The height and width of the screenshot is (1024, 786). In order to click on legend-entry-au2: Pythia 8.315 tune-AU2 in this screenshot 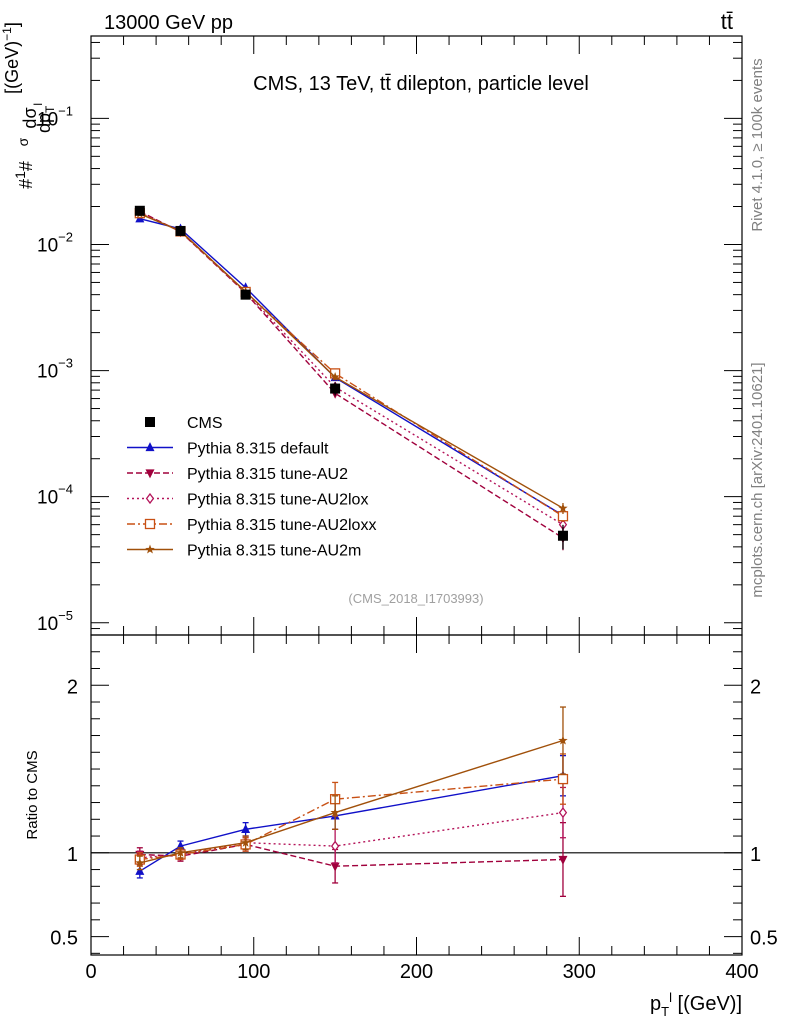, I will do `click(237, 474)`.